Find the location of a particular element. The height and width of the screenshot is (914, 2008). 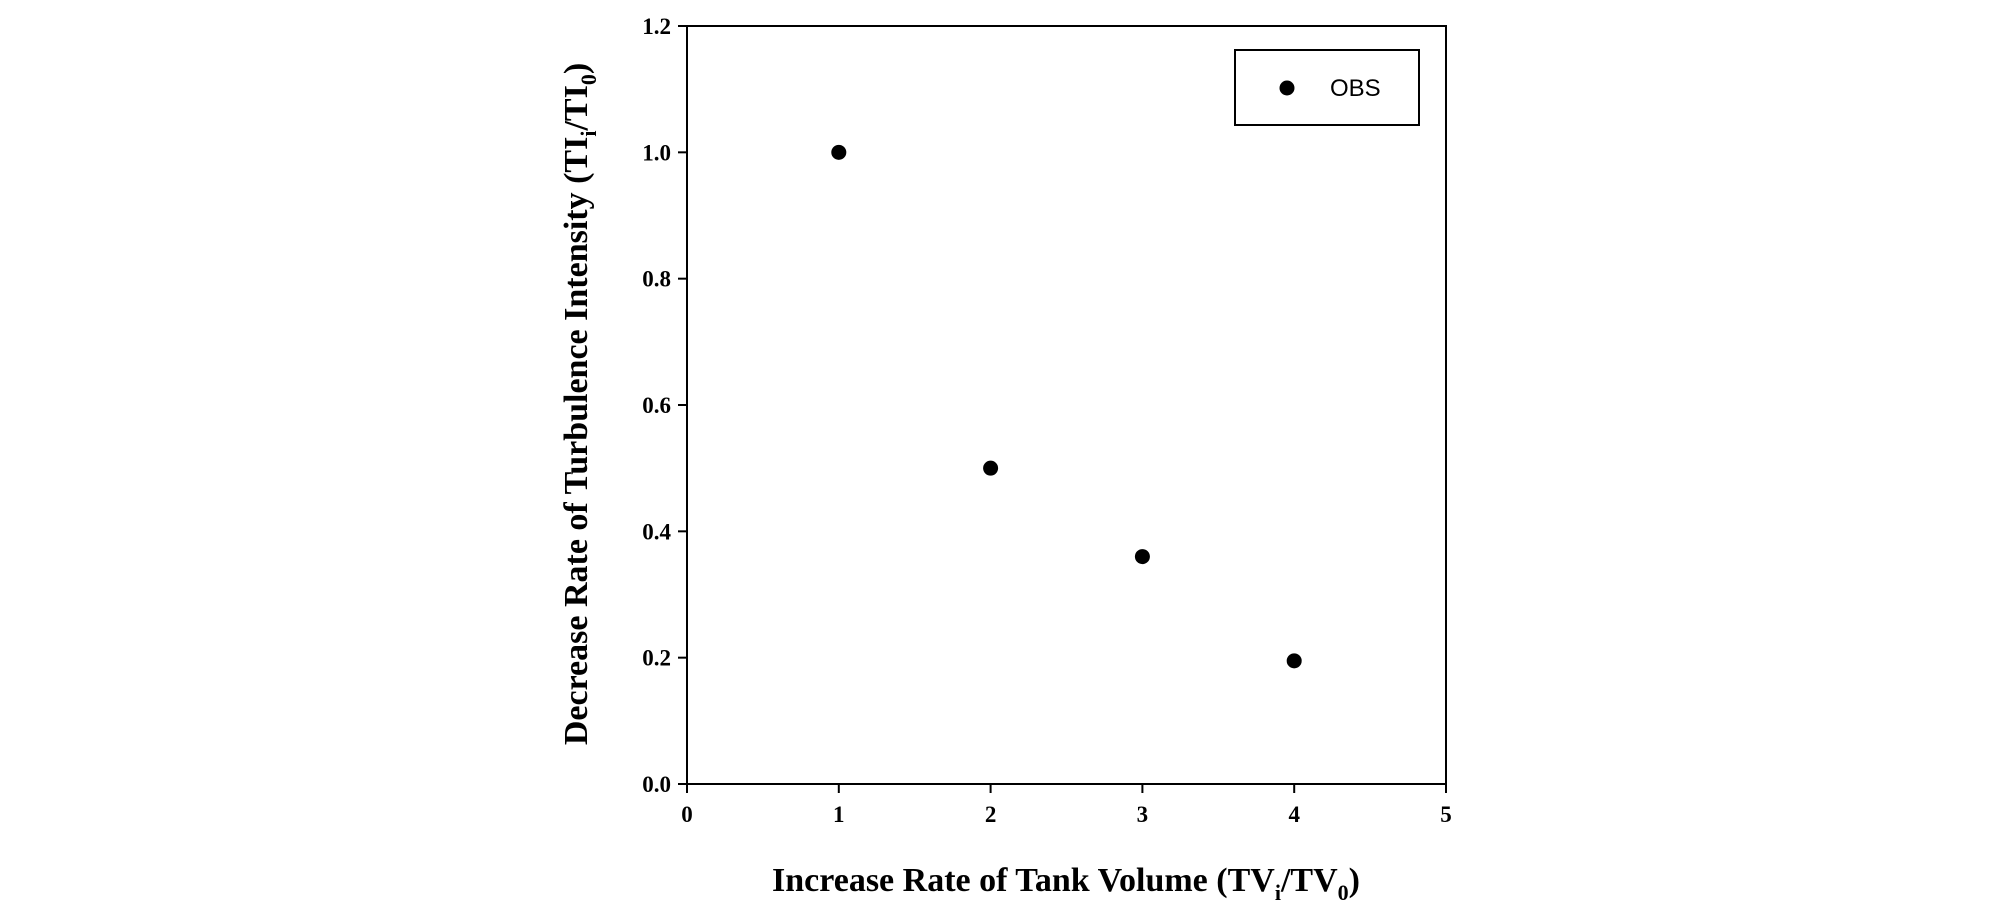

x-tick-label: 4 is located at coordinates (1294, 814).